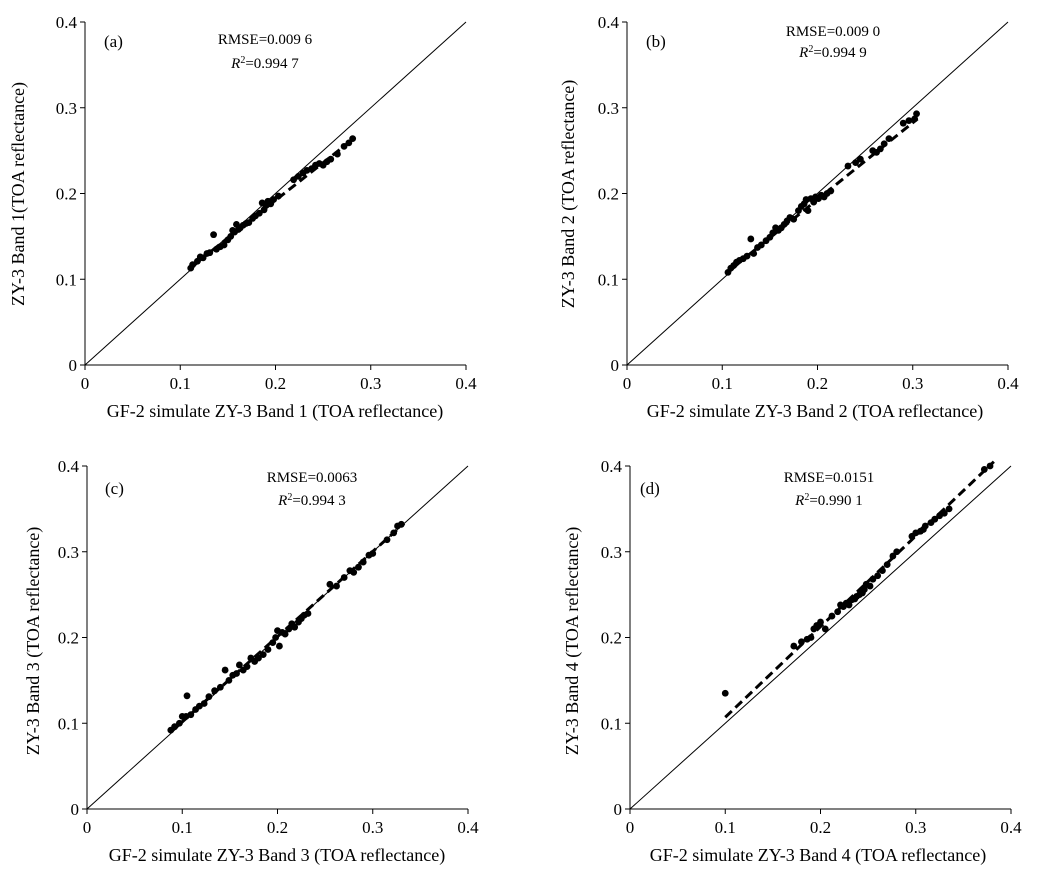 This screenshot has width=1050, height=893. I want to click on rmse-annotation: RMSE=0.009 6, so click(265, 40).